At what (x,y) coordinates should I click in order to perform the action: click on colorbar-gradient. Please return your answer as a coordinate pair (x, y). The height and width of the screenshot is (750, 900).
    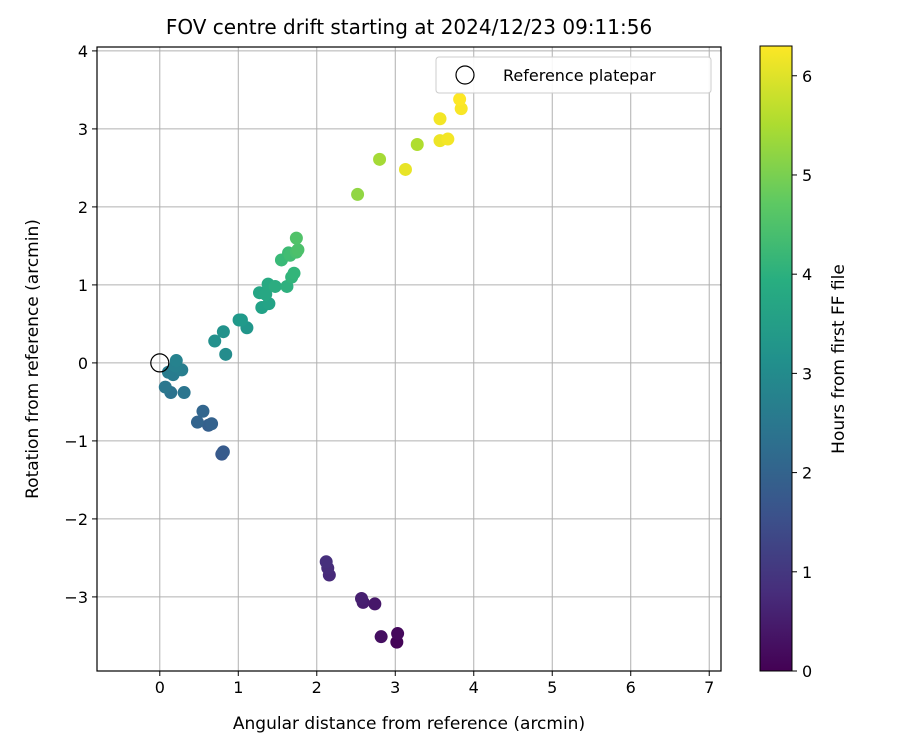
    Looking at the image, I should click on (776, 358).